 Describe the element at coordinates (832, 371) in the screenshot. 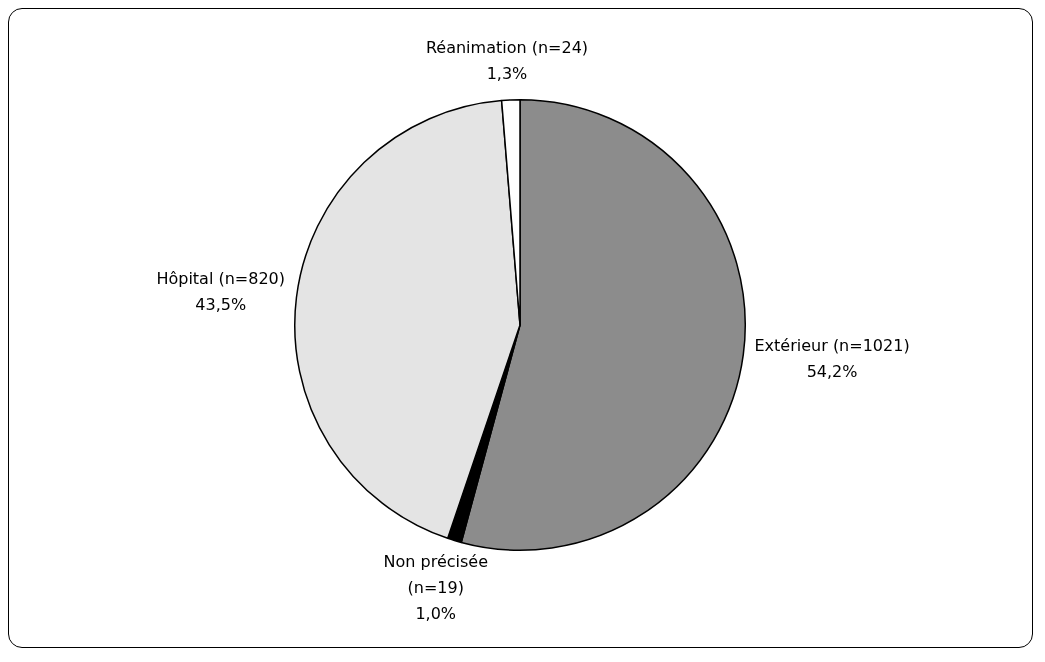

I see `data-label: 54,2%` at that location.